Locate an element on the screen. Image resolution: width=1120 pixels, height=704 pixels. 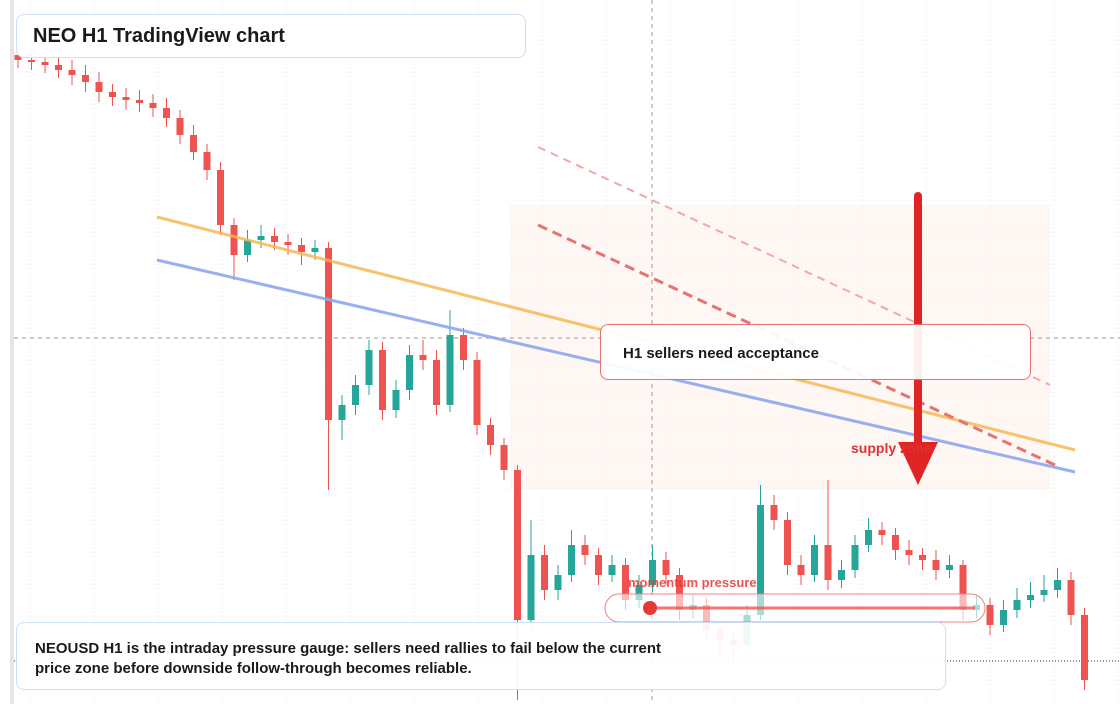
gauge-label: momentum pressure is located at coordinates (692, 582).